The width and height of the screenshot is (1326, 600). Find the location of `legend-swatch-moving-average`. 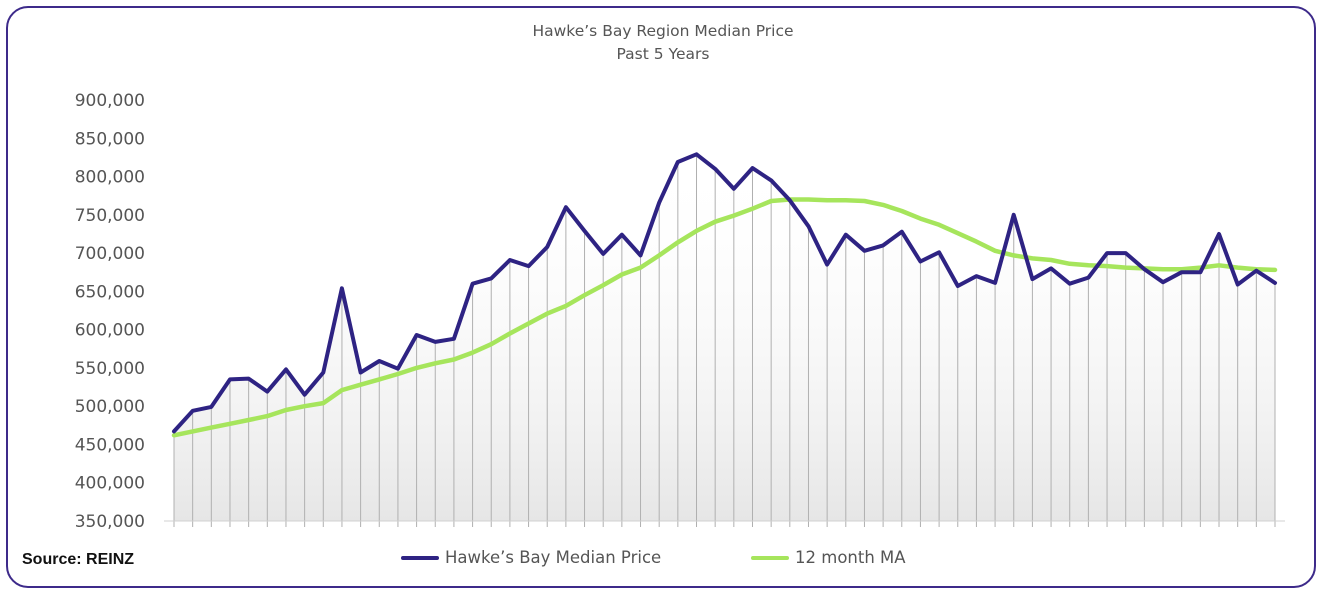

legend-swatch-moving-average is located at coordinates (770, 557).